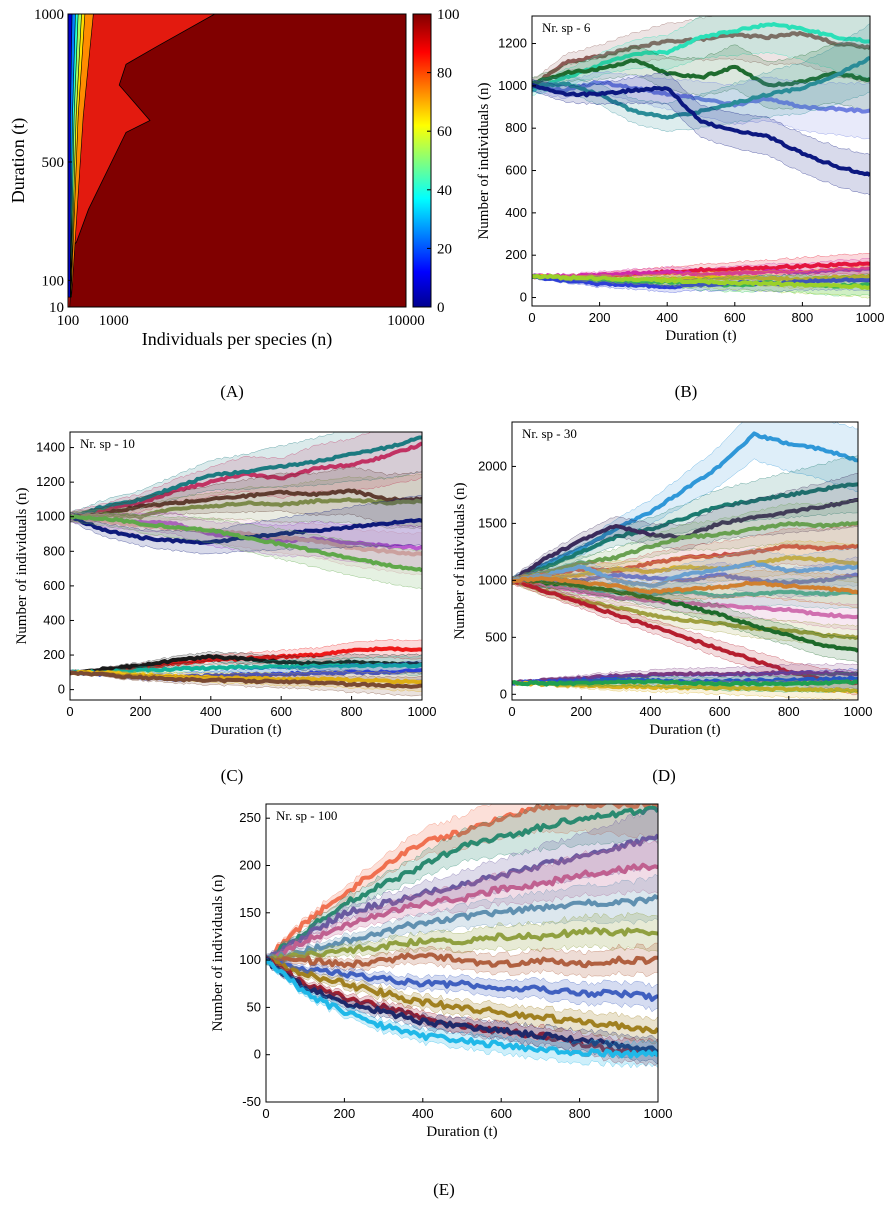 This screenshot has width=888, height=1205. I want to click on x-tick-label: 10000, so click(406, 321).